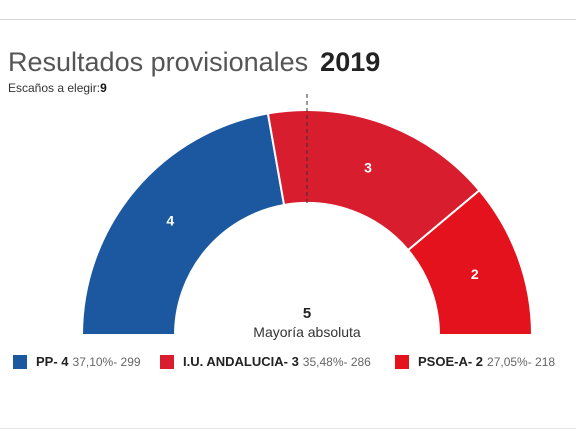 The width and height of the screenshot is (576, 432). What do you see at coordinates (241, 361) in the screenshot?
I see `legend-name-iu: I.U. ANDALUCIA- 3` at bounding box center [241, 361].